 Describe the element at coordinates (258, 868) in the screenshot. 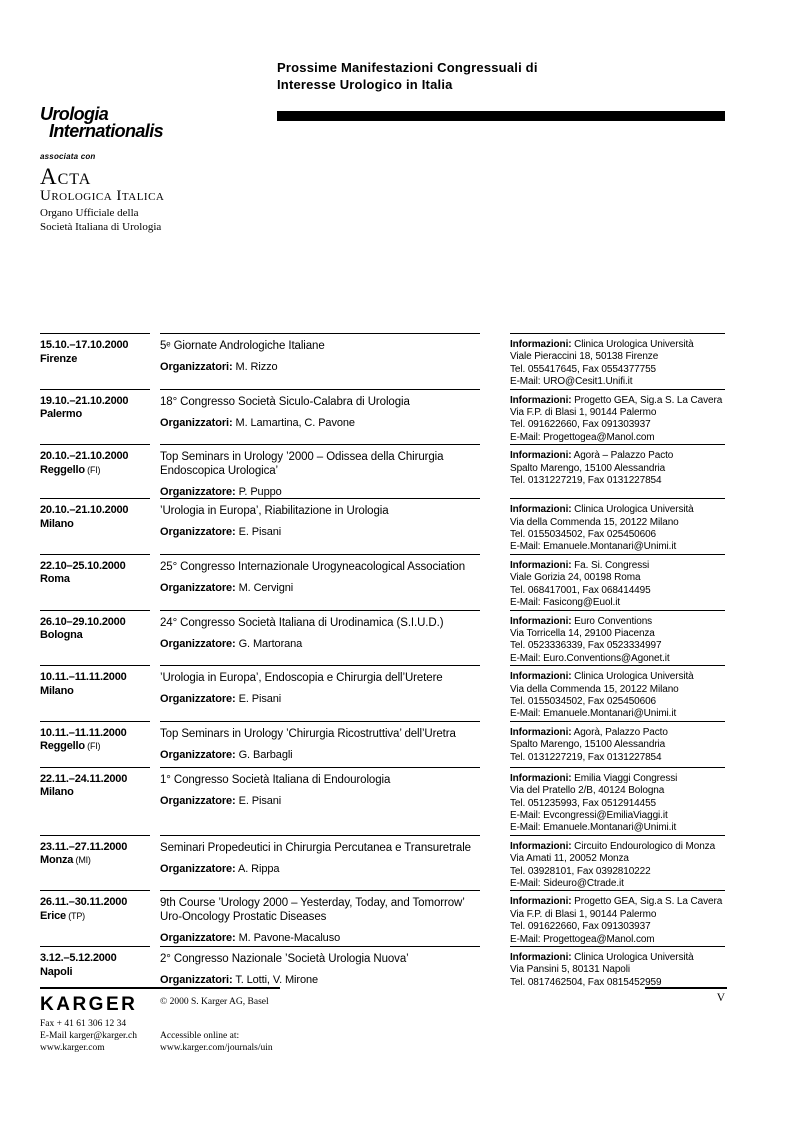

I see `organizer-names: A. Rippa` at that location.